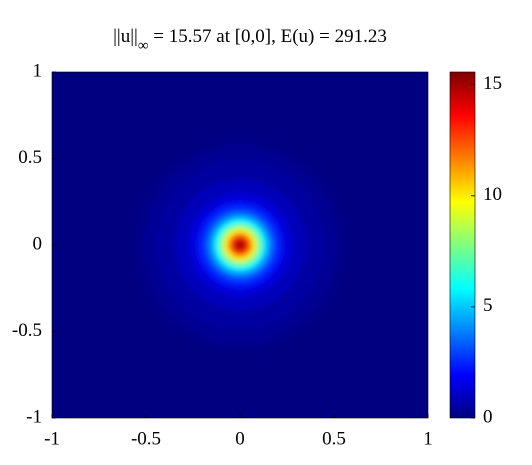 The image size is (532, 465). Describe the element at coordinates (492, 83) in the screenshot. I see `colorbar-tick-label: 15` at that location.